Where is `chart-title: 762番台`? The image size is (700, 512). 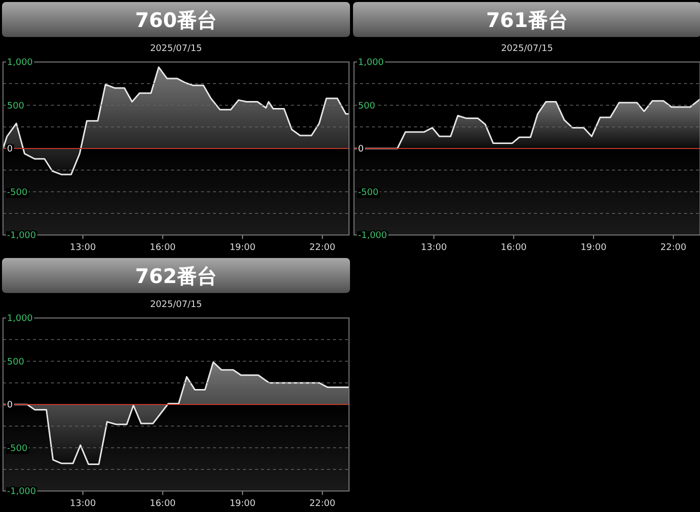 chart-title: 762番台 is located at coordinates (176, 276).